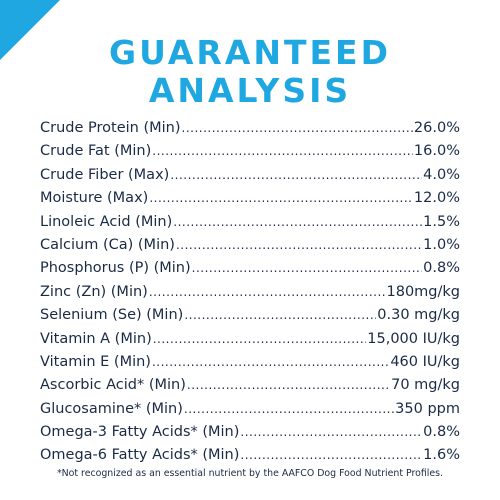  Describe the element at coordinates (30, 30) in the screenshot. I see `corner-accent-triangle` at that location.